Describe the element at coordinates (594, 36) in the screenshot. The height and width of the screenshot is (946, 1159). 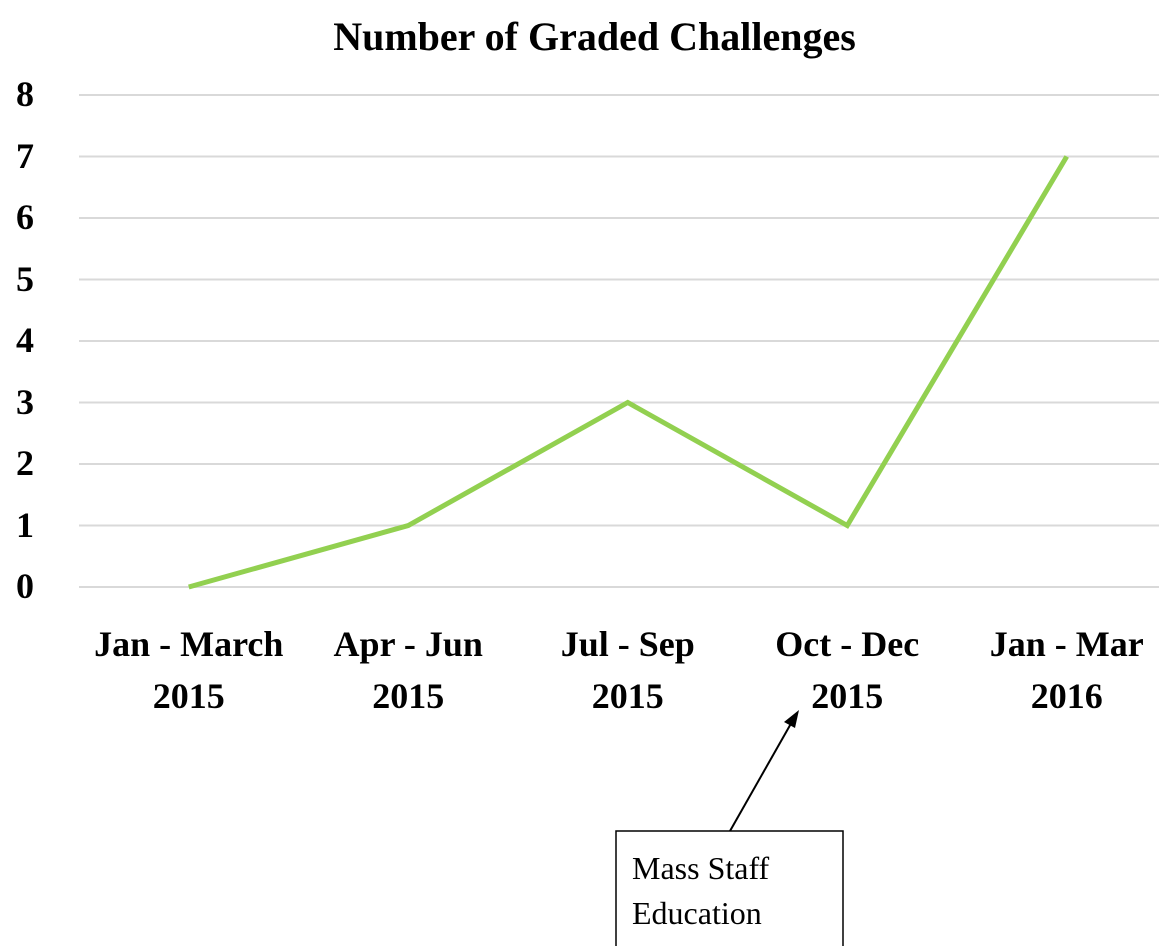
I see `chart-title: Number of Graded Challenges` at that location.